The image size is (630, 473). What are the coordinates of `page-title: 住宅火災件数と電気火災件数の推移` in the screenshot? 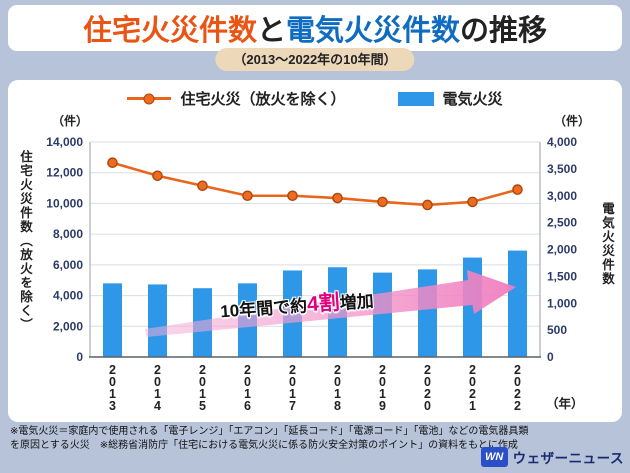 It's located at (315, 28).